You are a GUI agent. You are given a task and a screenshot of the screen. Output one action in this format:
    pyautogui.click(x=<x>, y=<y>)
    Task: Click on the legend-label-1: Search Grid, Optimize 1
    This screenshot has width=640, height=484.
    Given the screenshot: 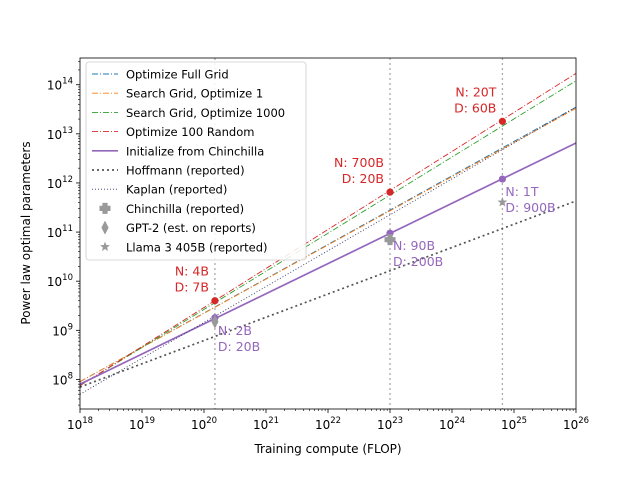 What is the action you would take?
    pyautogui.click(x=194, y=94)
    